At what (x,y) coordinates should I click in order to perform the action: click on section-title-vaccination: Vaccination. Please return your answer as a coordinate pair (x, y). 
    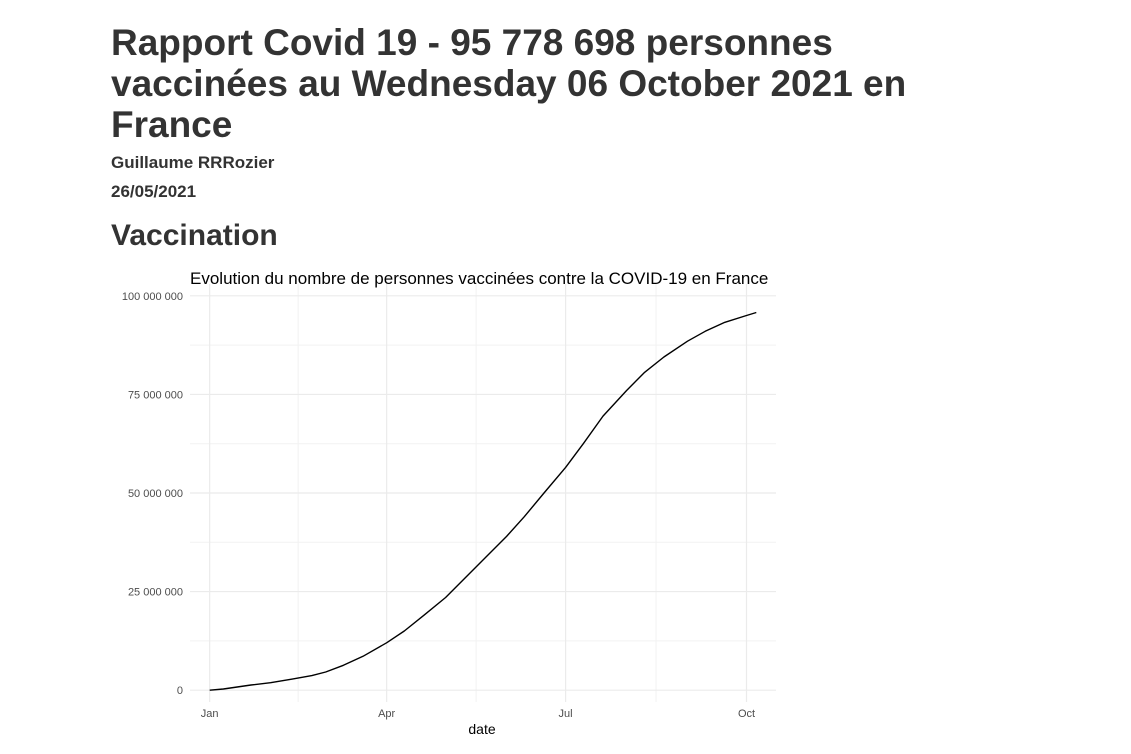
    Looking at the image, I should click on (194, 235).